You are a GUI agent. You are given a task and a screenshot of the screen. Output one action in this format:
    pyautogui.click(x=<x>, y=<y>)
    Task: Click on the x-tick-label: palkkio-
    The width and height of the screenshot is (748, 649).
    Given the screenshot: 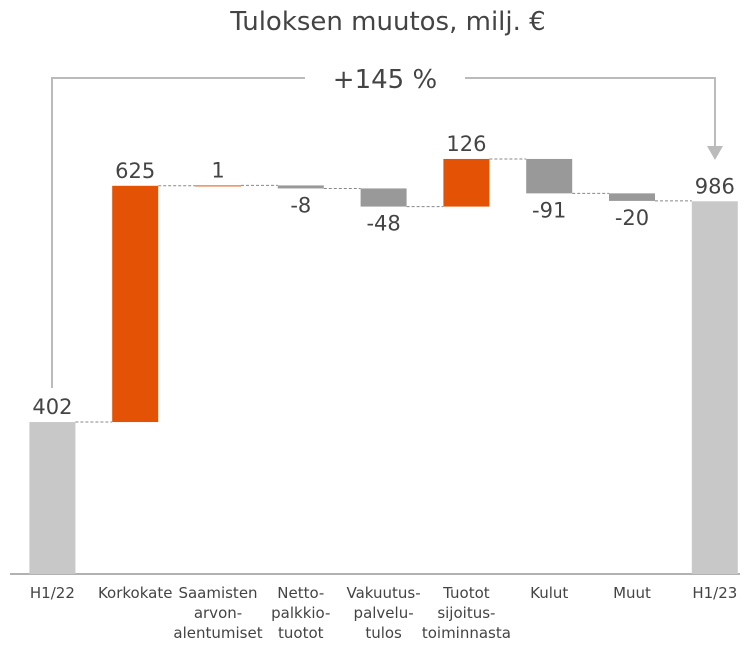 What is the action you would take?
    pyautogui.click(x=300, y=613)
    